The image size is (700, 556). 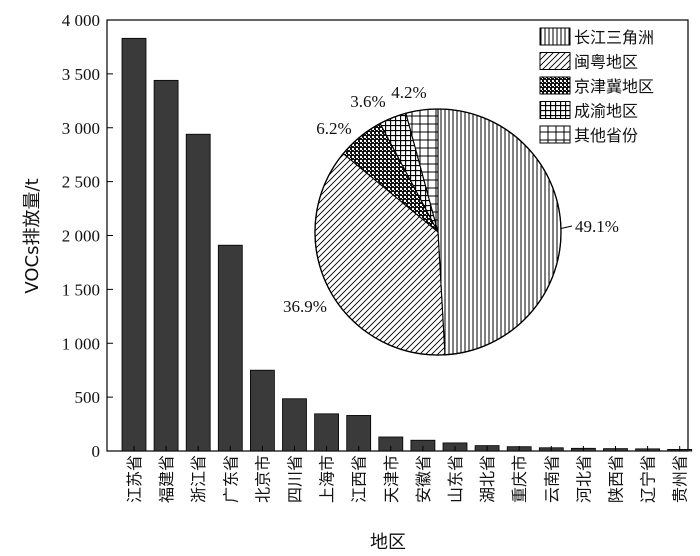 I want to click on legend-label: 闽粤地区, so click(x=606, y=62).